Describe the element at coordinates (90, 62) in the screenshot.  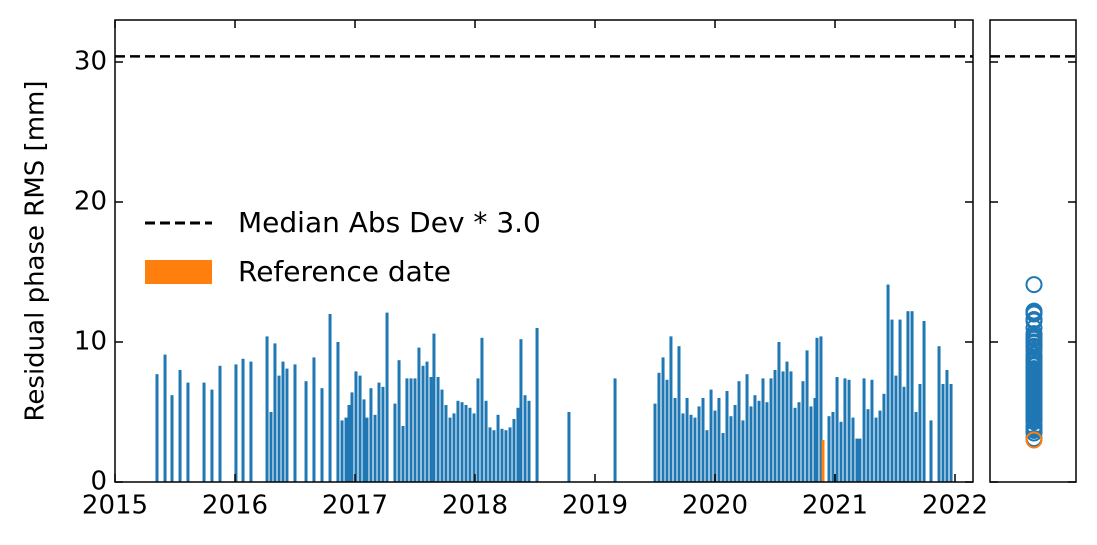
I see `y-tick-label: 30` at that location.